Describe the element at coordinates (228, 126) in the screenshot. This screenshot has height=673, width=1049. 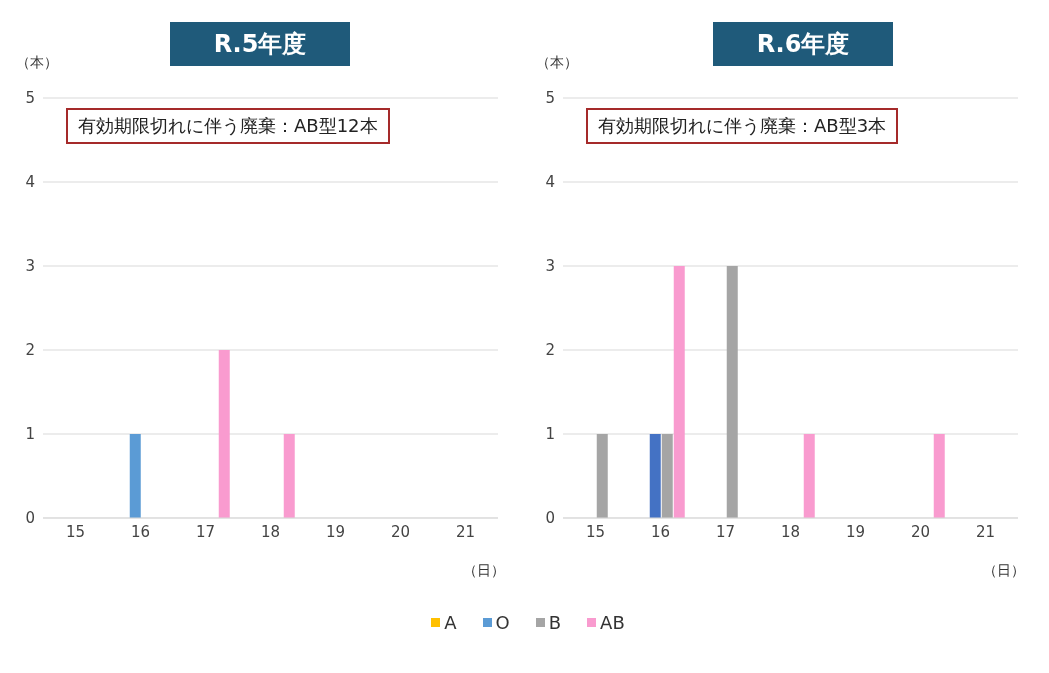
I see `annotation: 有効期限切れに伴う廃棄：AB型12本` at that location.